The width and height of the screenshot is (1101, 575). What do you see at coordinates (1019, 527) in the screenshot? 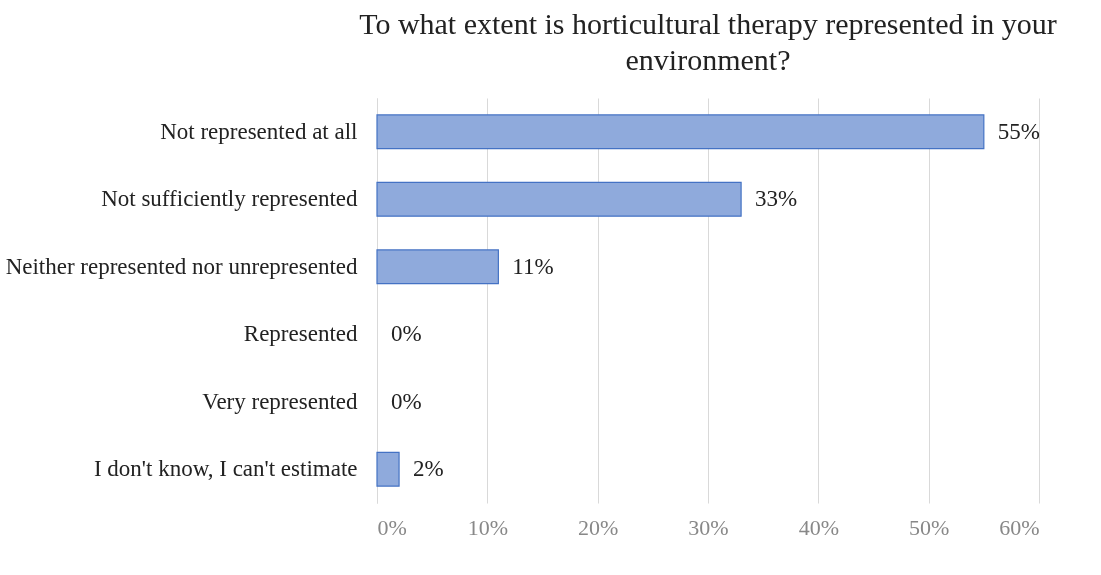
I see `x-tick-label: 60%` at bounding box center [1019, 527].